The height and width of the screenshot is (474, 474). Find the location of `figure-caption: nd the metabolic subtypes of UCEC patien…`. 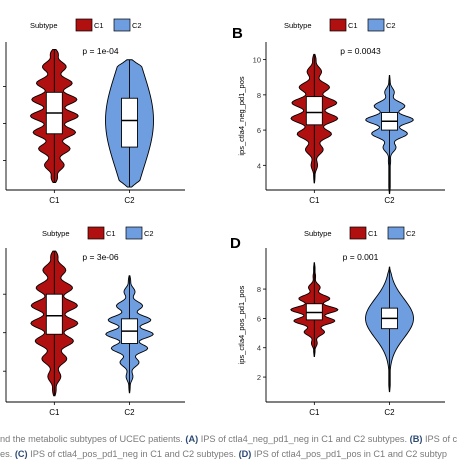

figure-caption: nd the metabolic subtypes of UCEC patien… is located at coordinates (237, 447).